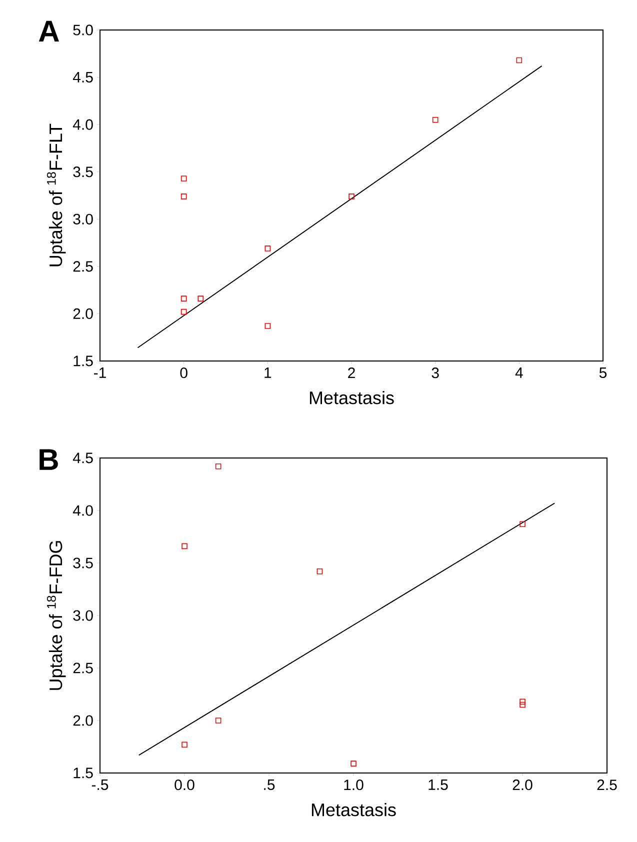  Describe the element at coordinates (603, 373) in the screenshot. I see `x-tick-label: 5` at that location.